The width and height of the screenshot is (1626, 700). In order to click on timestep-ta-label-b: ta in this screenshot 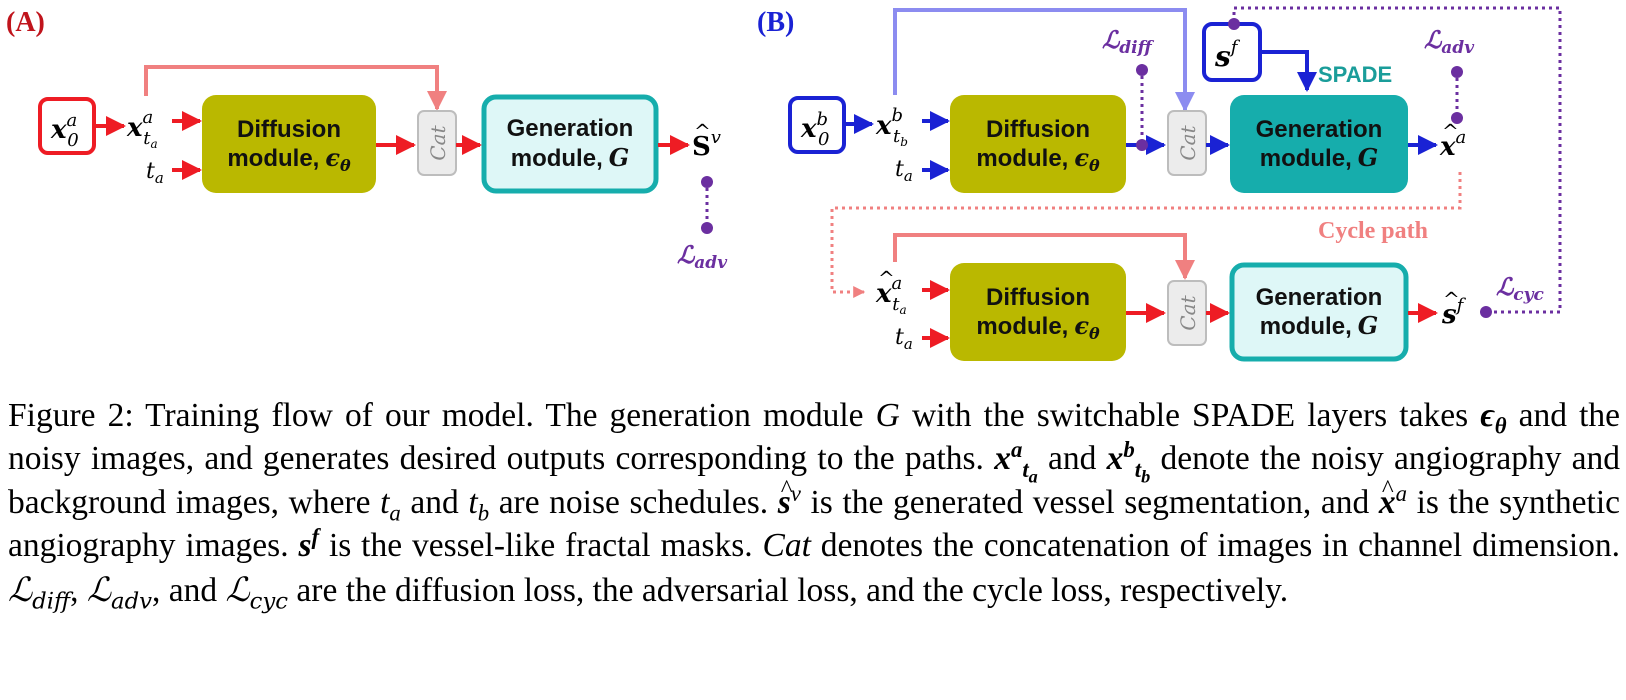, I will do `click(904, 171)`.